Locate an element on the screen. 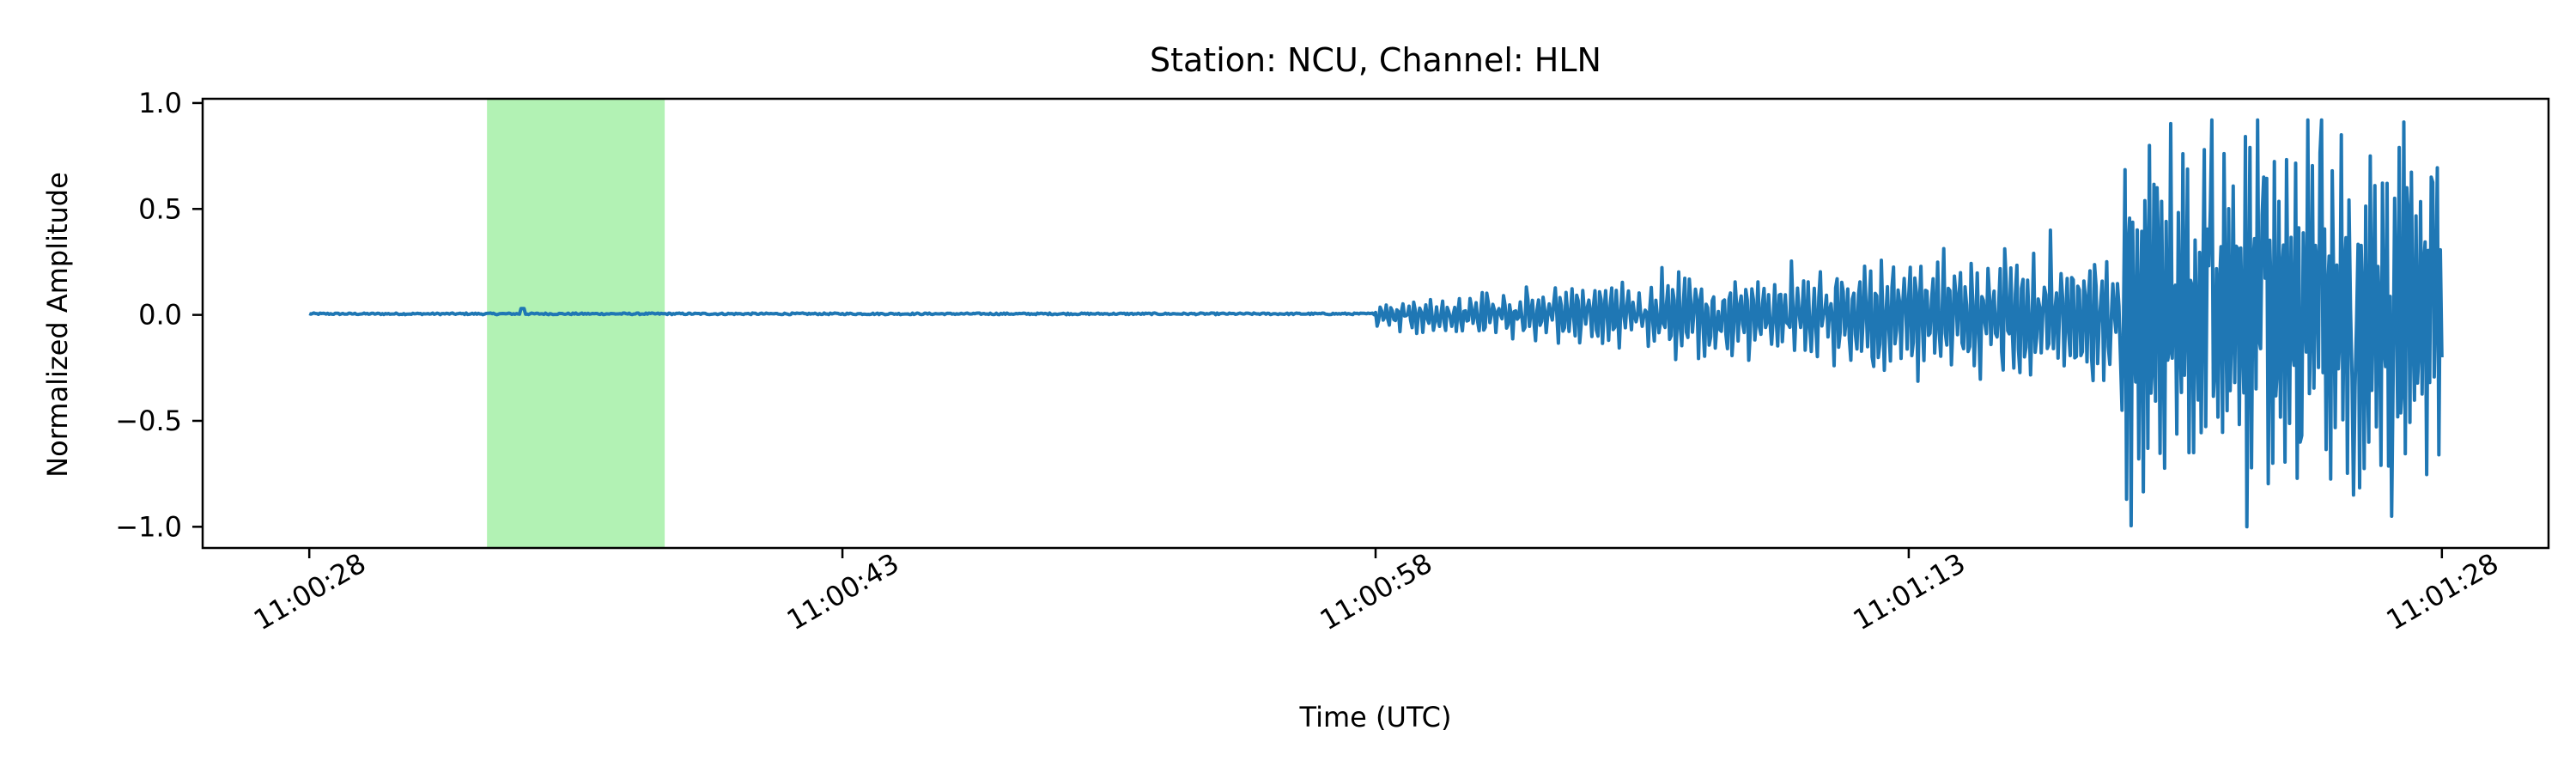  y-axis: 1.0 0.5 0.0 −0.5 −1.0 is located at coordinates (159, 315).